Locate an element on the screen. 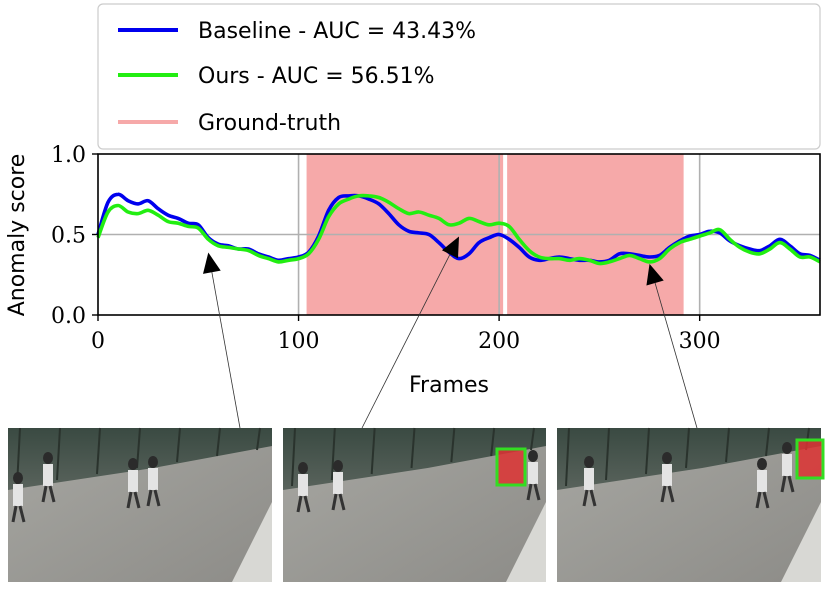  series-lines is located at coordinates (458, 229).